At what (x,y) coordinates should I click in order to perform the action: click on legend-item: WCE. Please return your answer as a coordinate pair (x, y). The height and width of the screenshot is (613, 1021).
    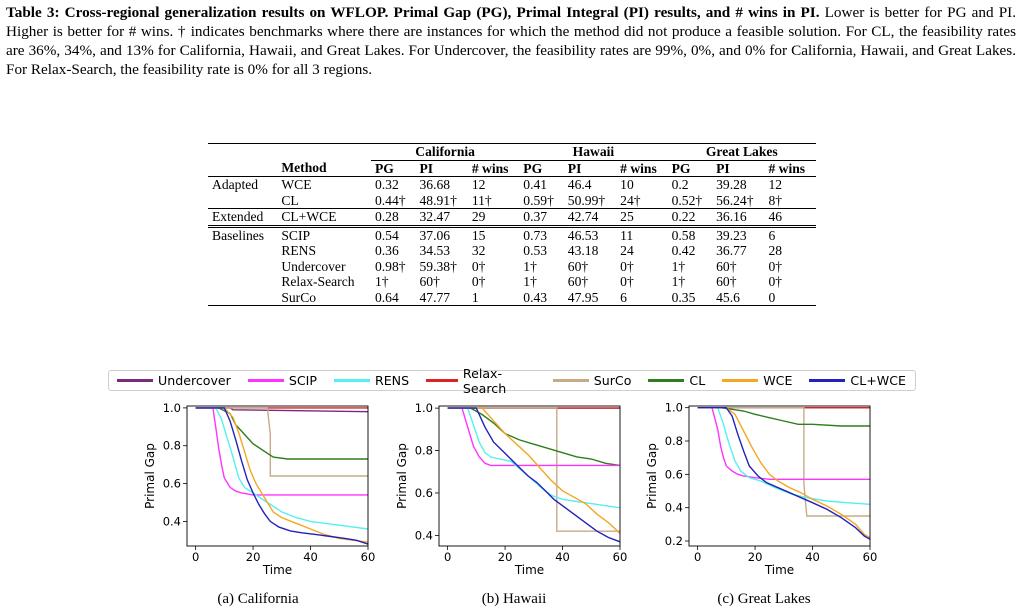
    Looking at the image, I should click on (753, 380).